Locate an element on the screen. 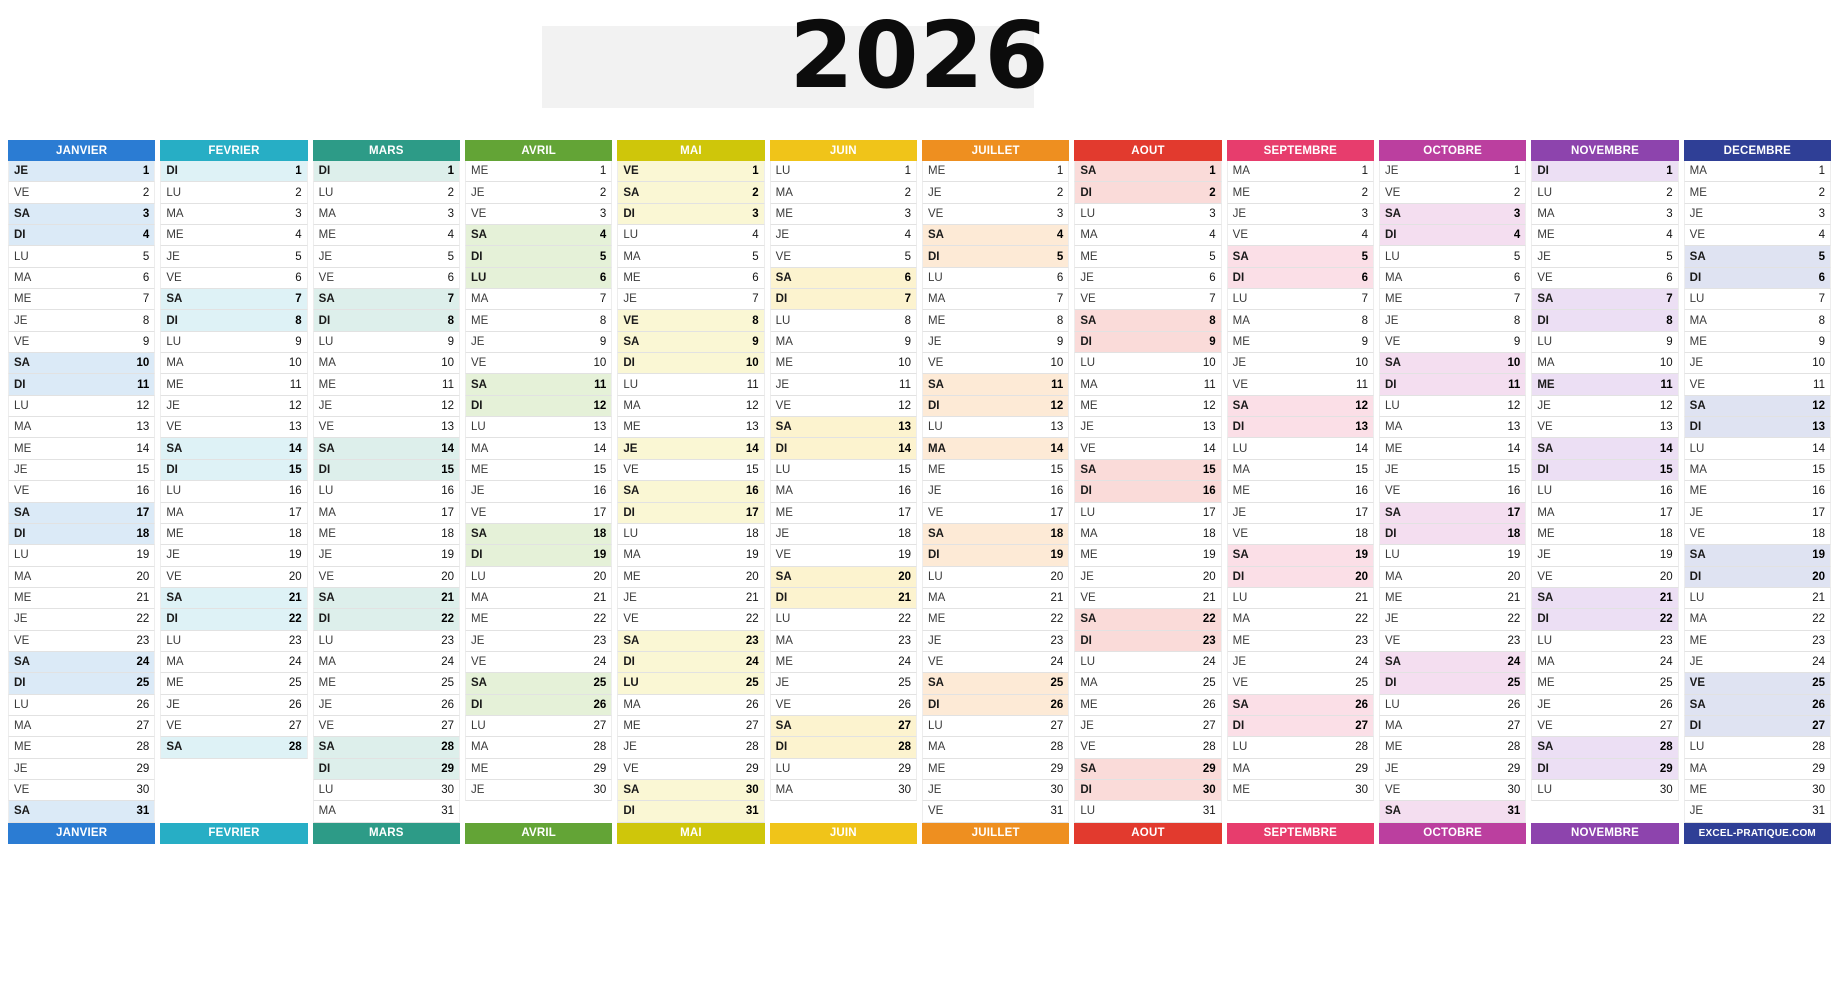  day-cell: LU 26 is located at coordinates (82, 705).